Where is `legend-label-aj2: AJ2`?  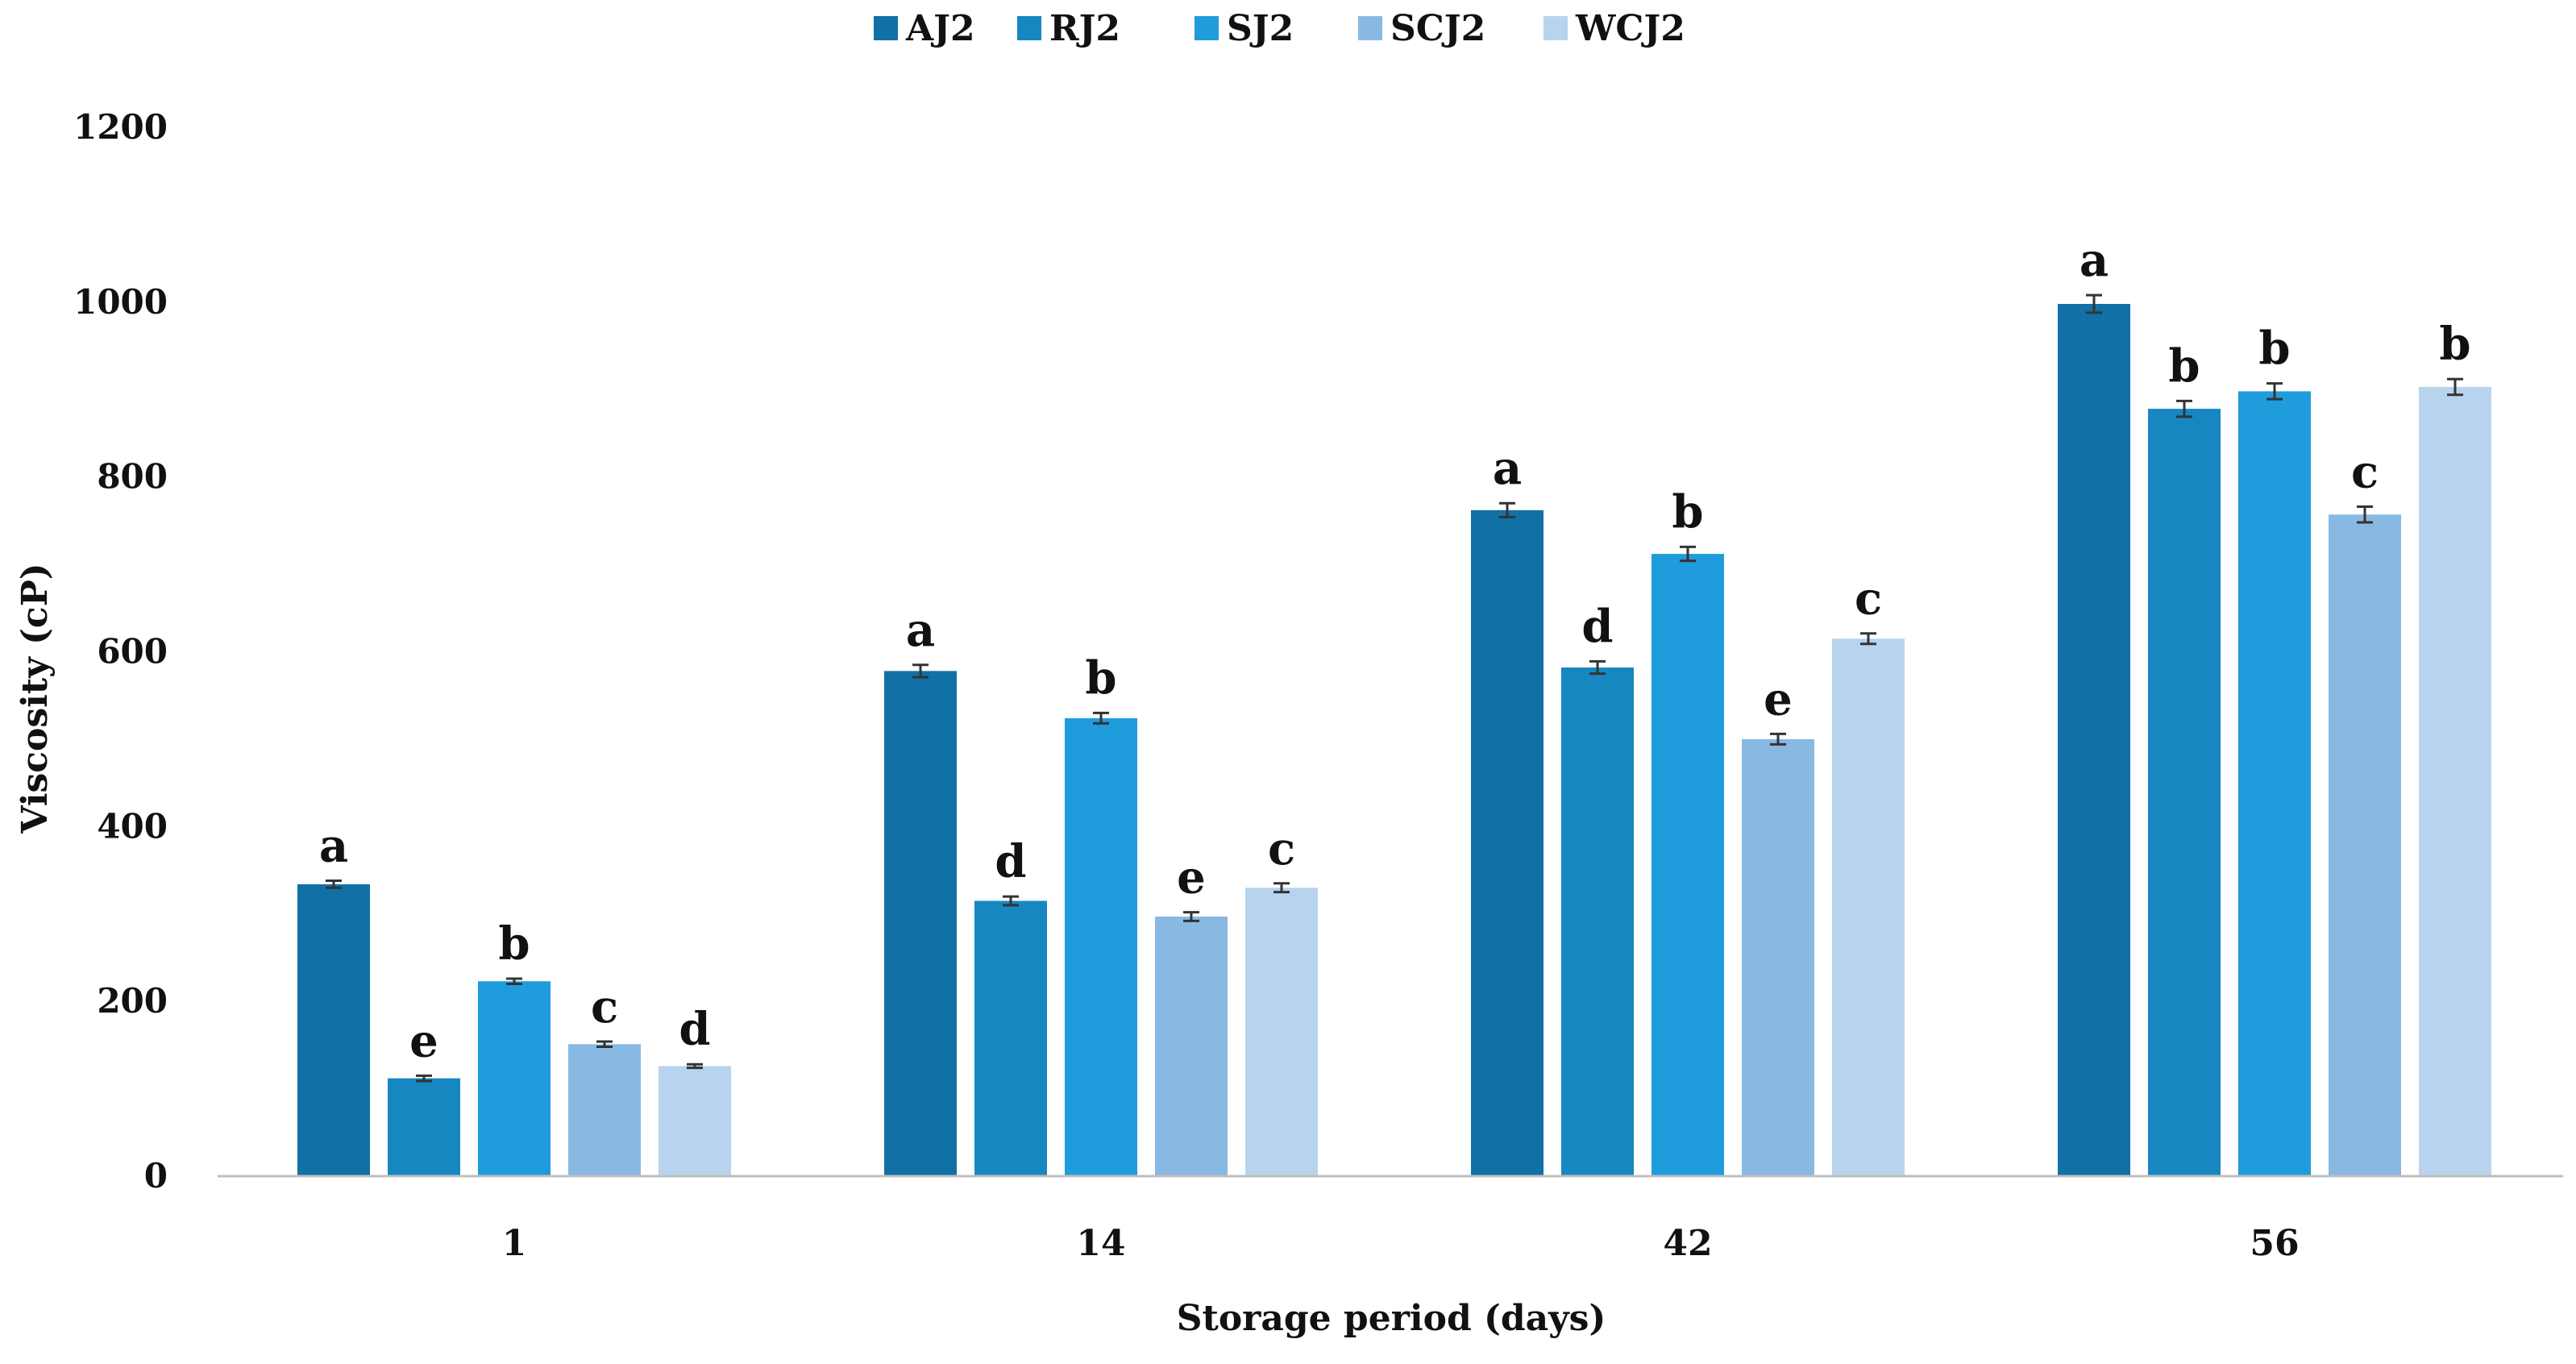
legend-label-aj2: AJ2 is located at coordinates (940, 28).